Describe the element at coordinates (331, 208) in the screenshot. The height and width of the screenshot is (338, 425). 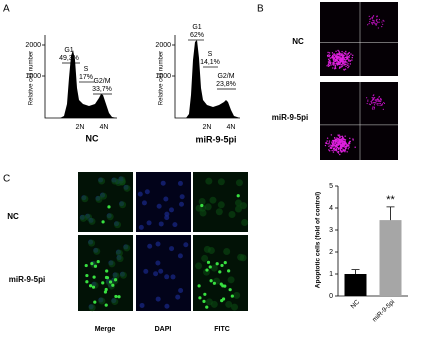
I see `y-tick-label: 4` at that location.